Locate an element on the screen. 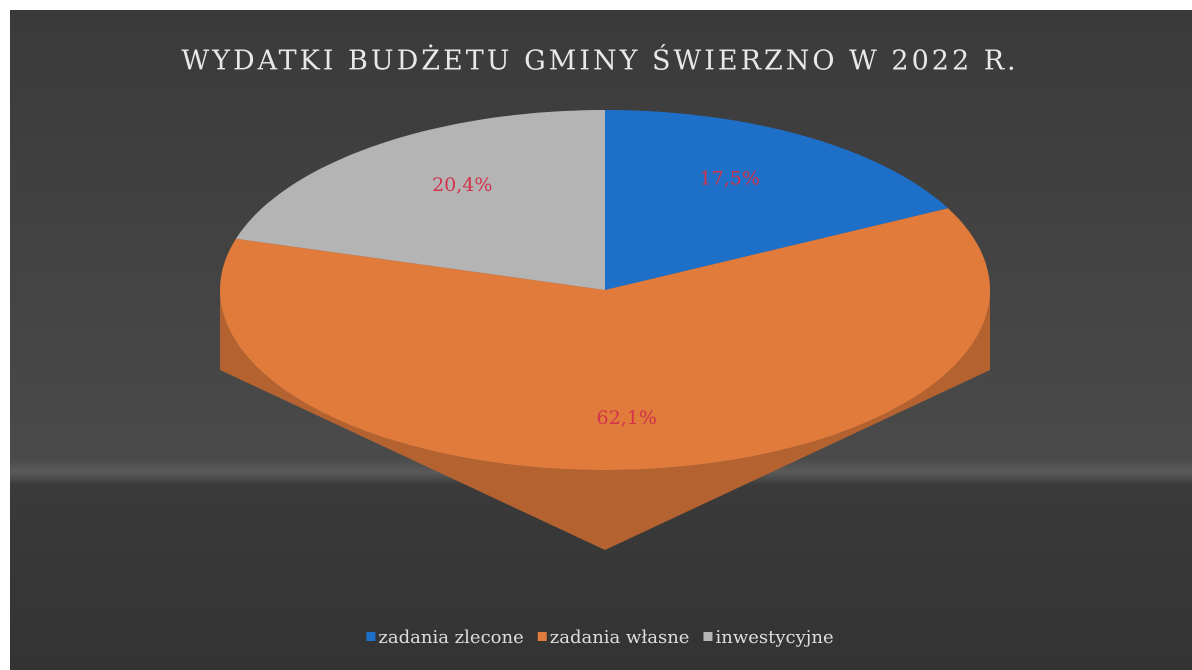 This screenshot has width=1192, height=670. legend-label: zadania zlecone is located at coordinates (450, 637).